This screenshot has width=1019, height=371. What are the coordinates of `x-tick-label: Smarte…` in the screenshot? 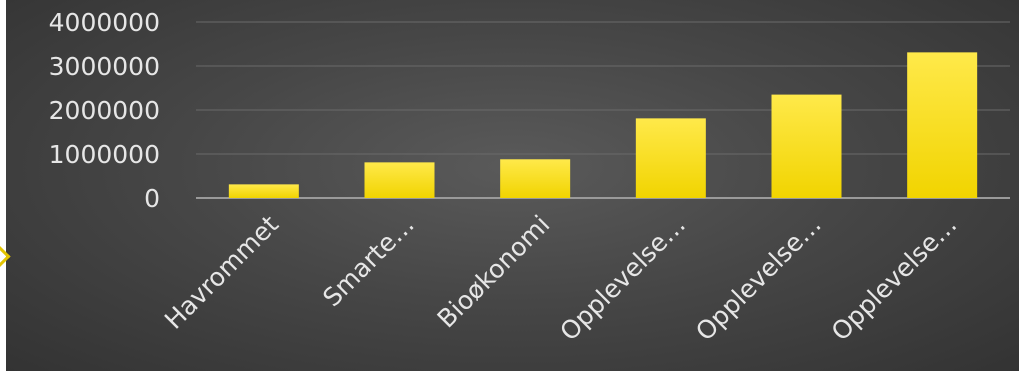 It's located at (368, 261).